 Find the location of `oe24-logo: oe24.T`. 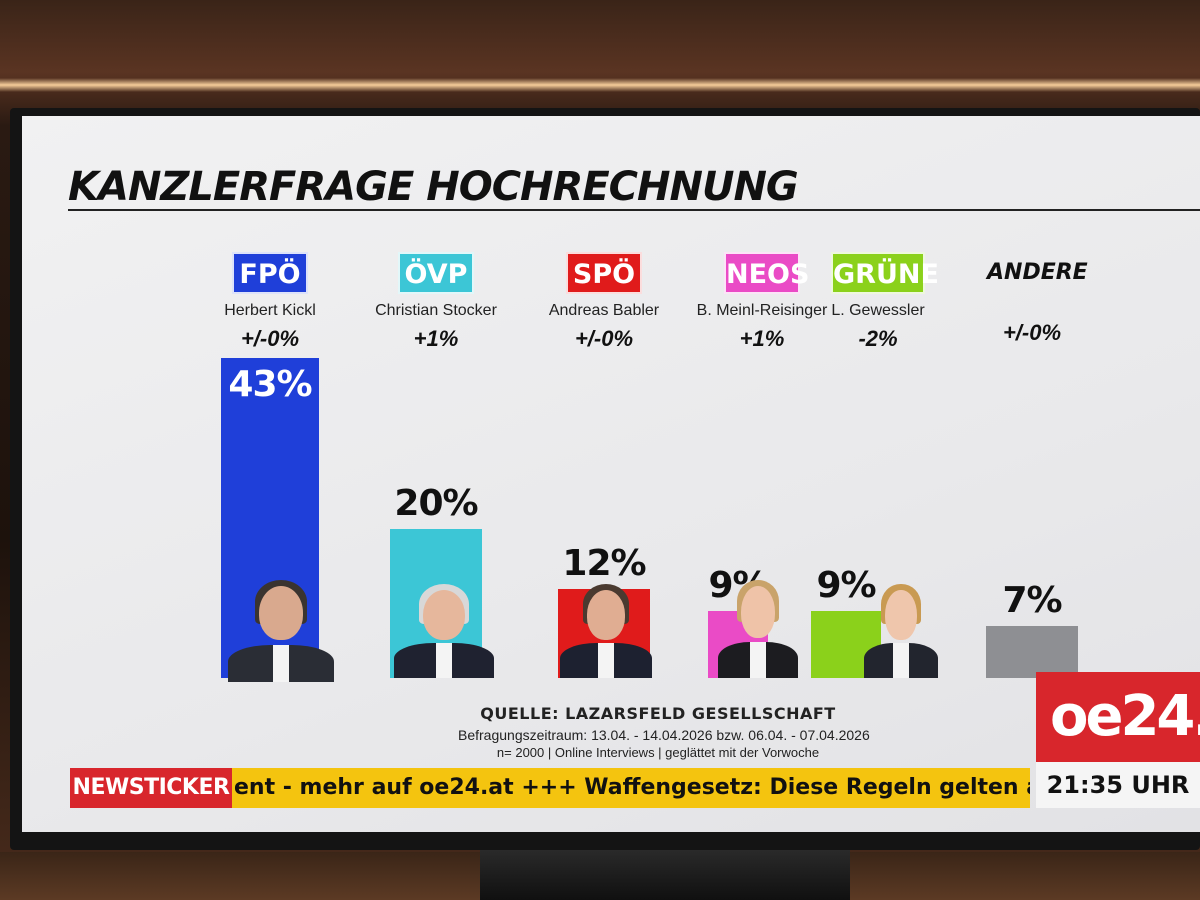

oe24-logo: oe24.T is located at coordinates (1118, 717).